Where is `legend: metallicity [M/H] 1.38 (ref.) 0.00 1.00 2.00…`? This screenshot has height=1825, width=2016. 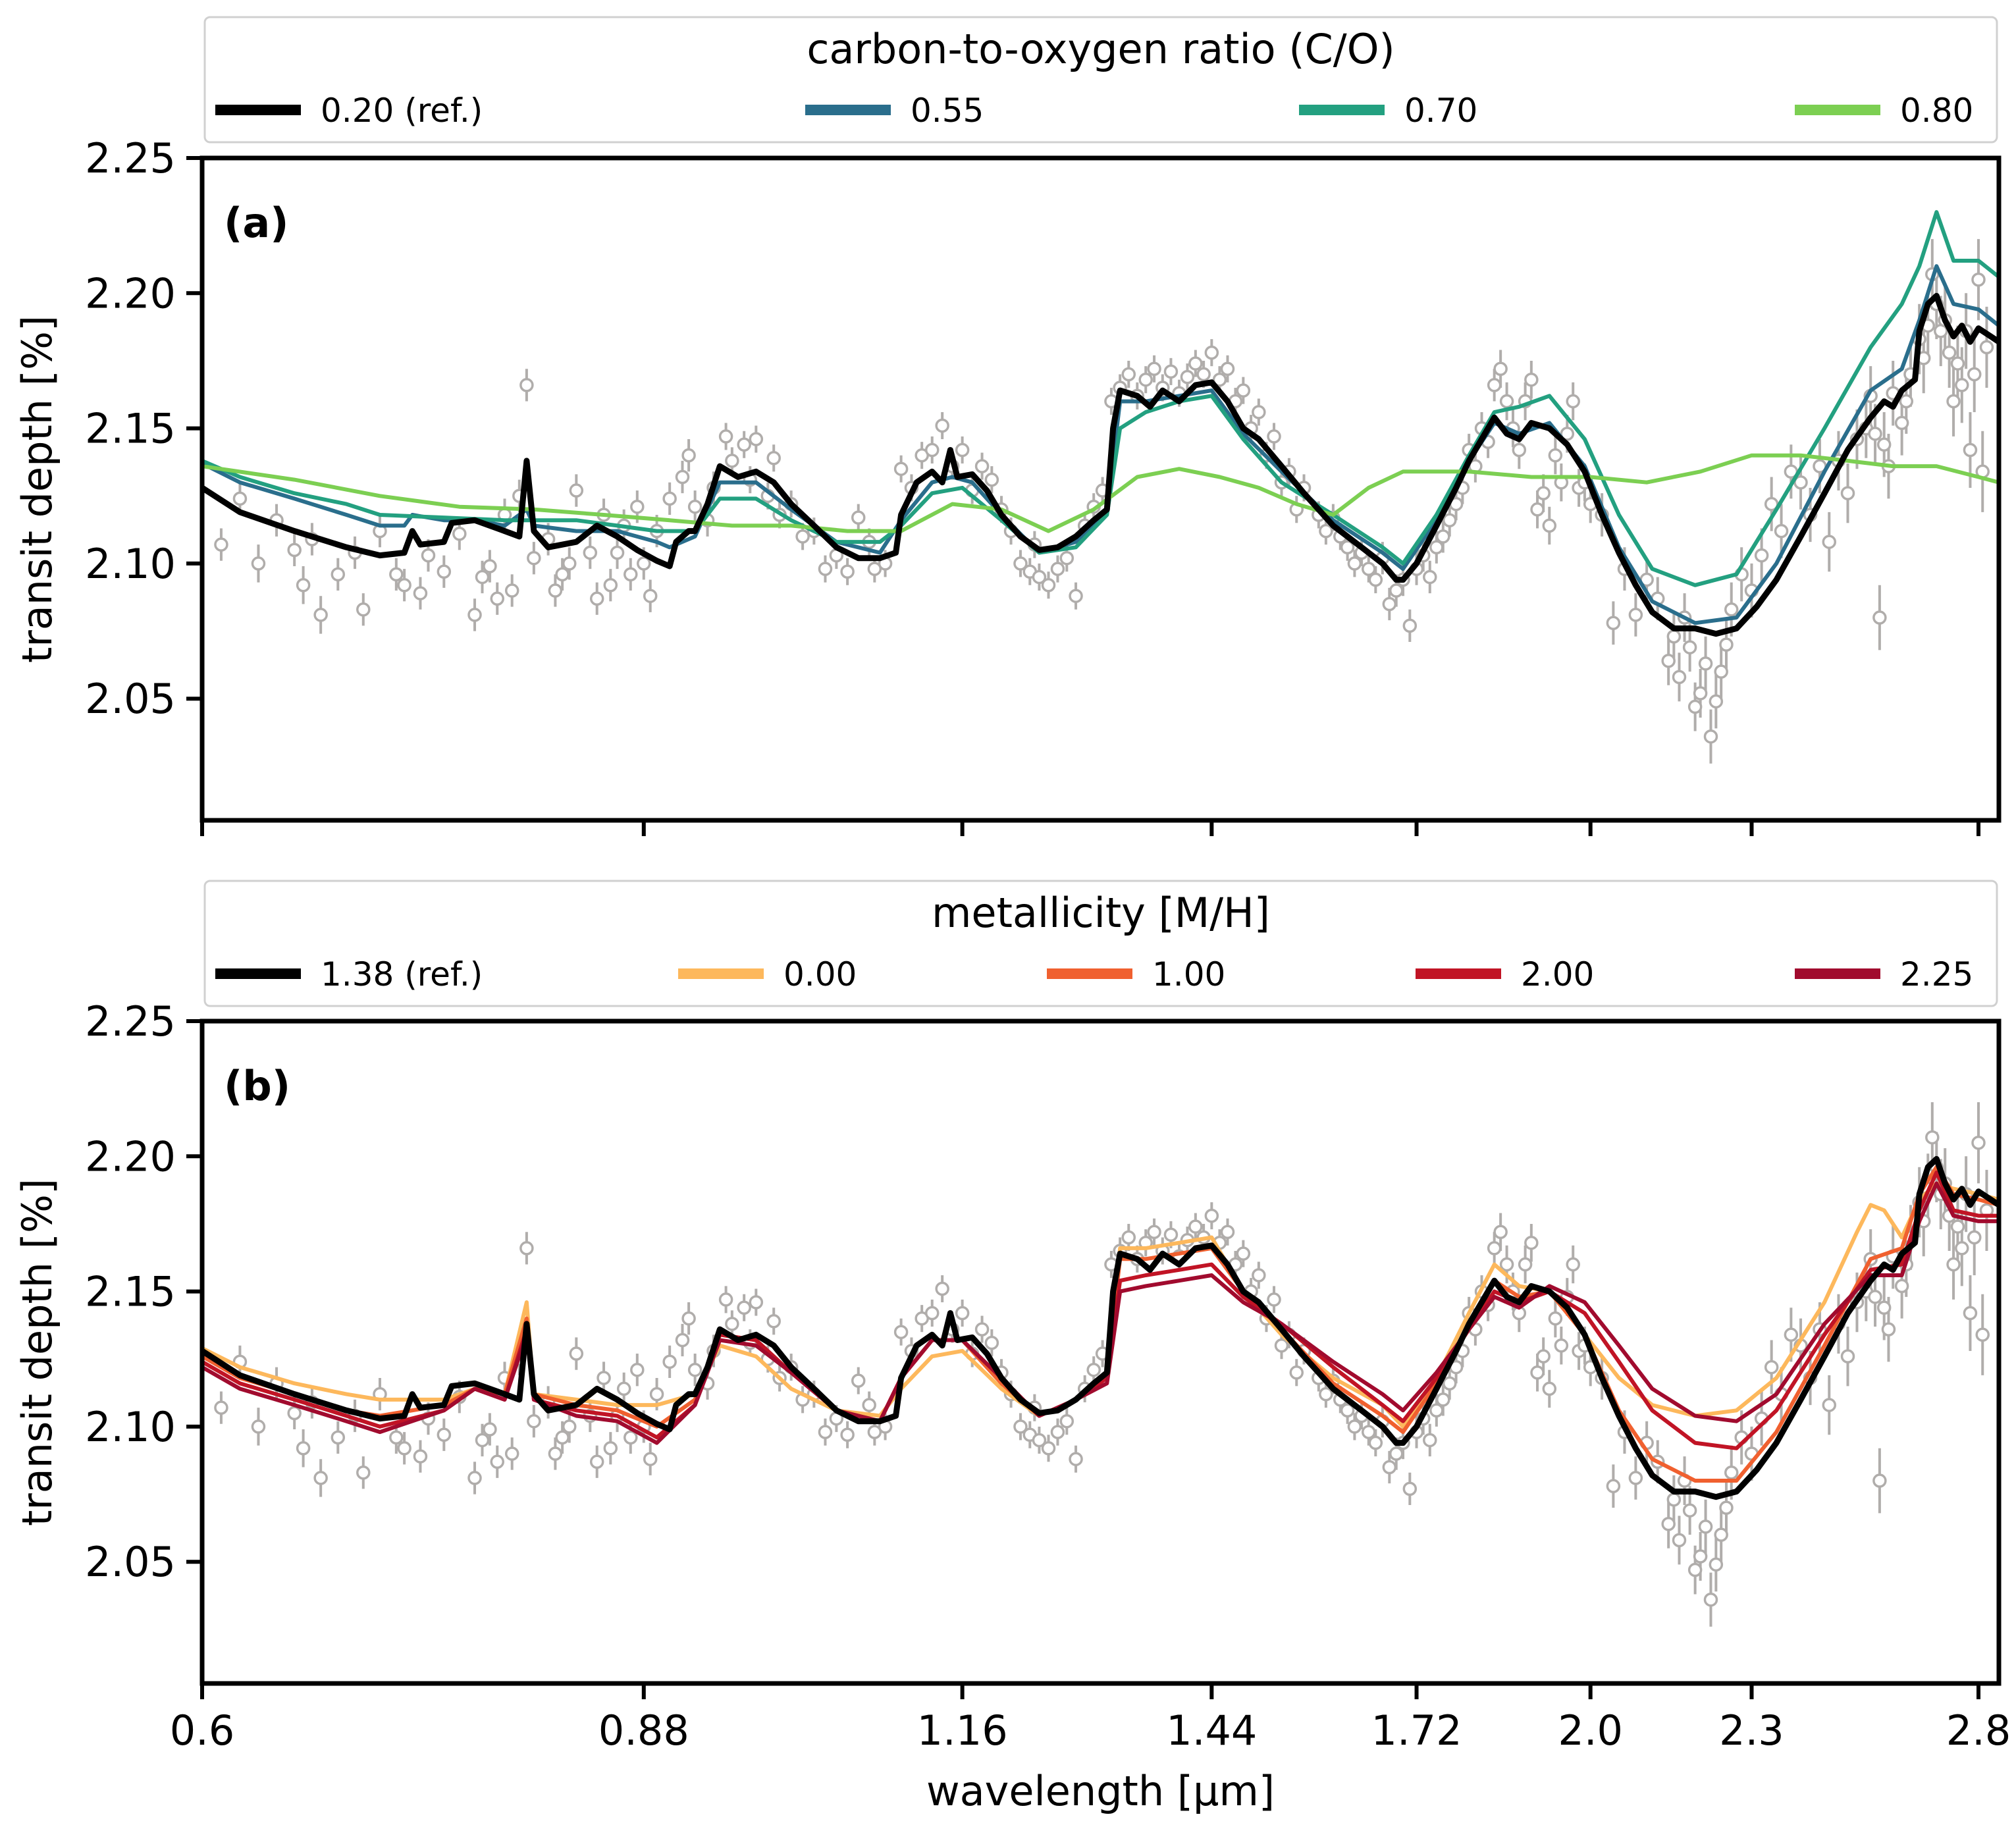 legend: metallicity [M/H] 1.38 (ref.) 0.00 1.00 2.00… is located at coordinates (1100, 943).